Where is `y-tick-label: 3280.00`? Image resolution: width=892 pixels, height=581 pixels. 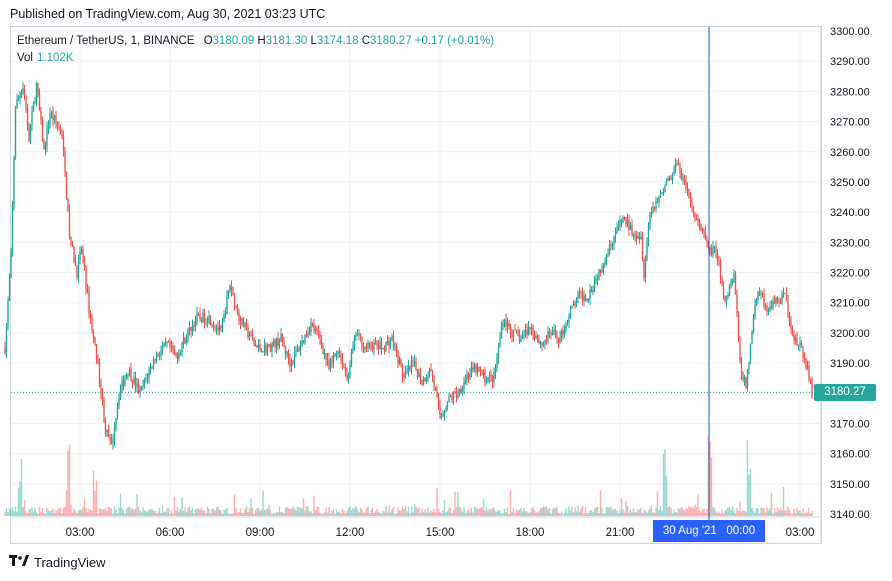
y-tick-label: 3280.00 is located at coordinates (850, 92).